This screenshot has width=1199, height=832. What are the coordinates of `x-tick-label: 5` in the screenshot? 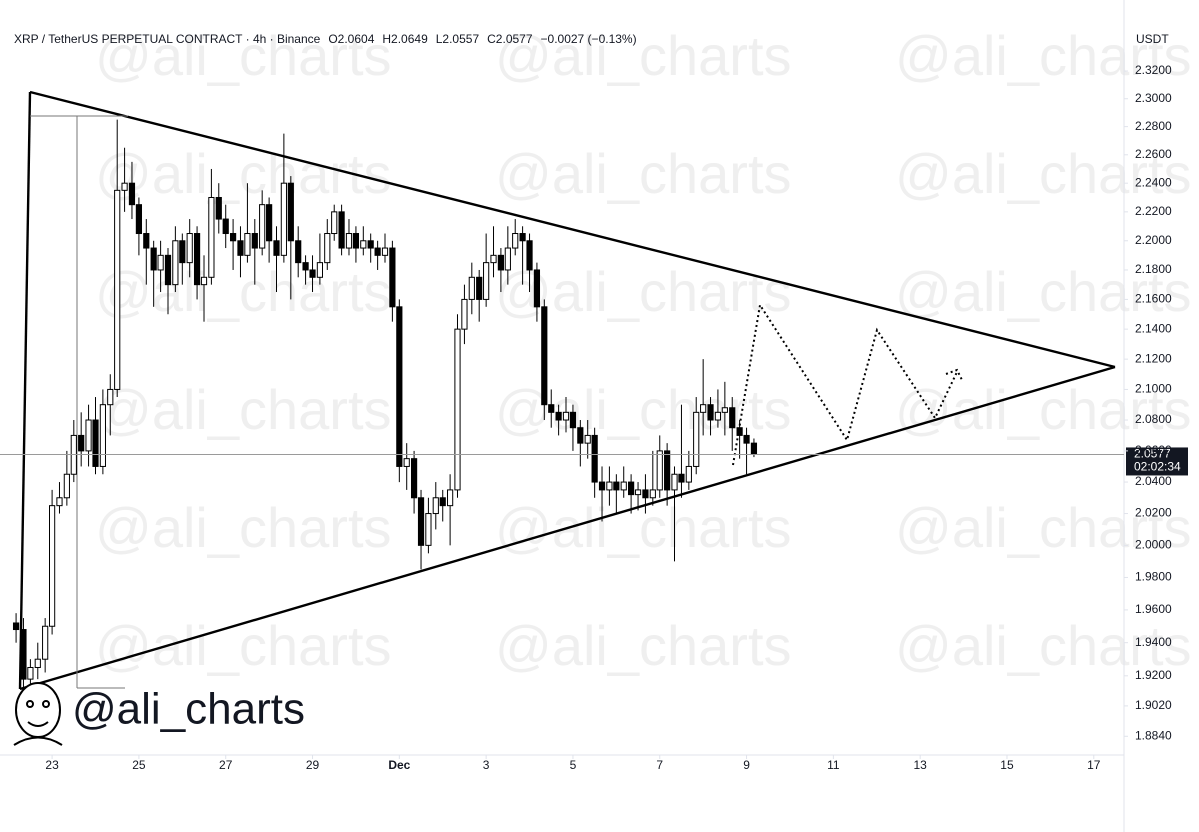 It's located at (573, 765).